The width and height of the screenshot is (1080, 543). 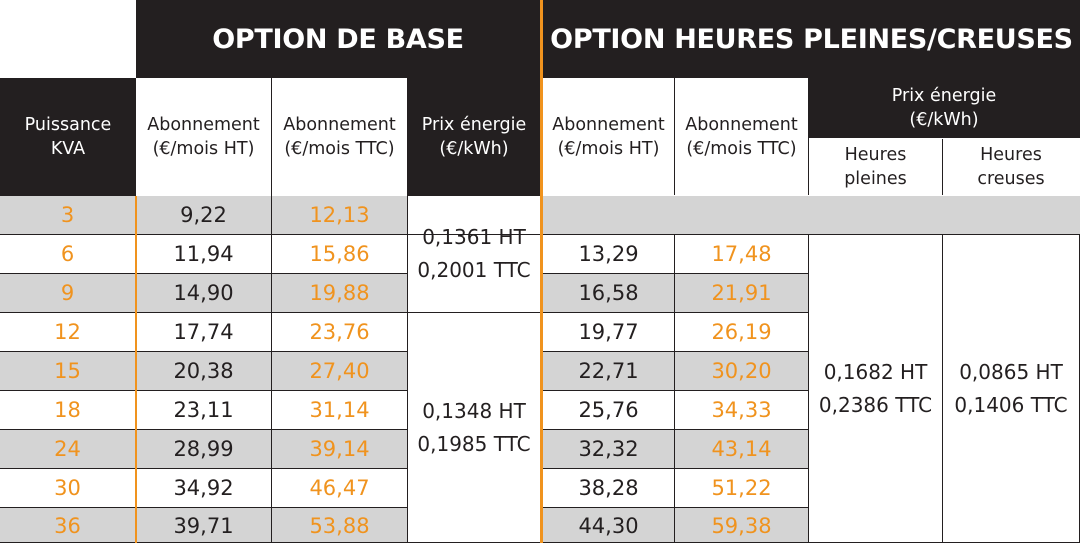 What do you see at coordinates (474, 254) in the screenshot?
I see `base-energy-price-low: 0,1361 HT 0,2001 TTC` at bounding box center [474, 254].